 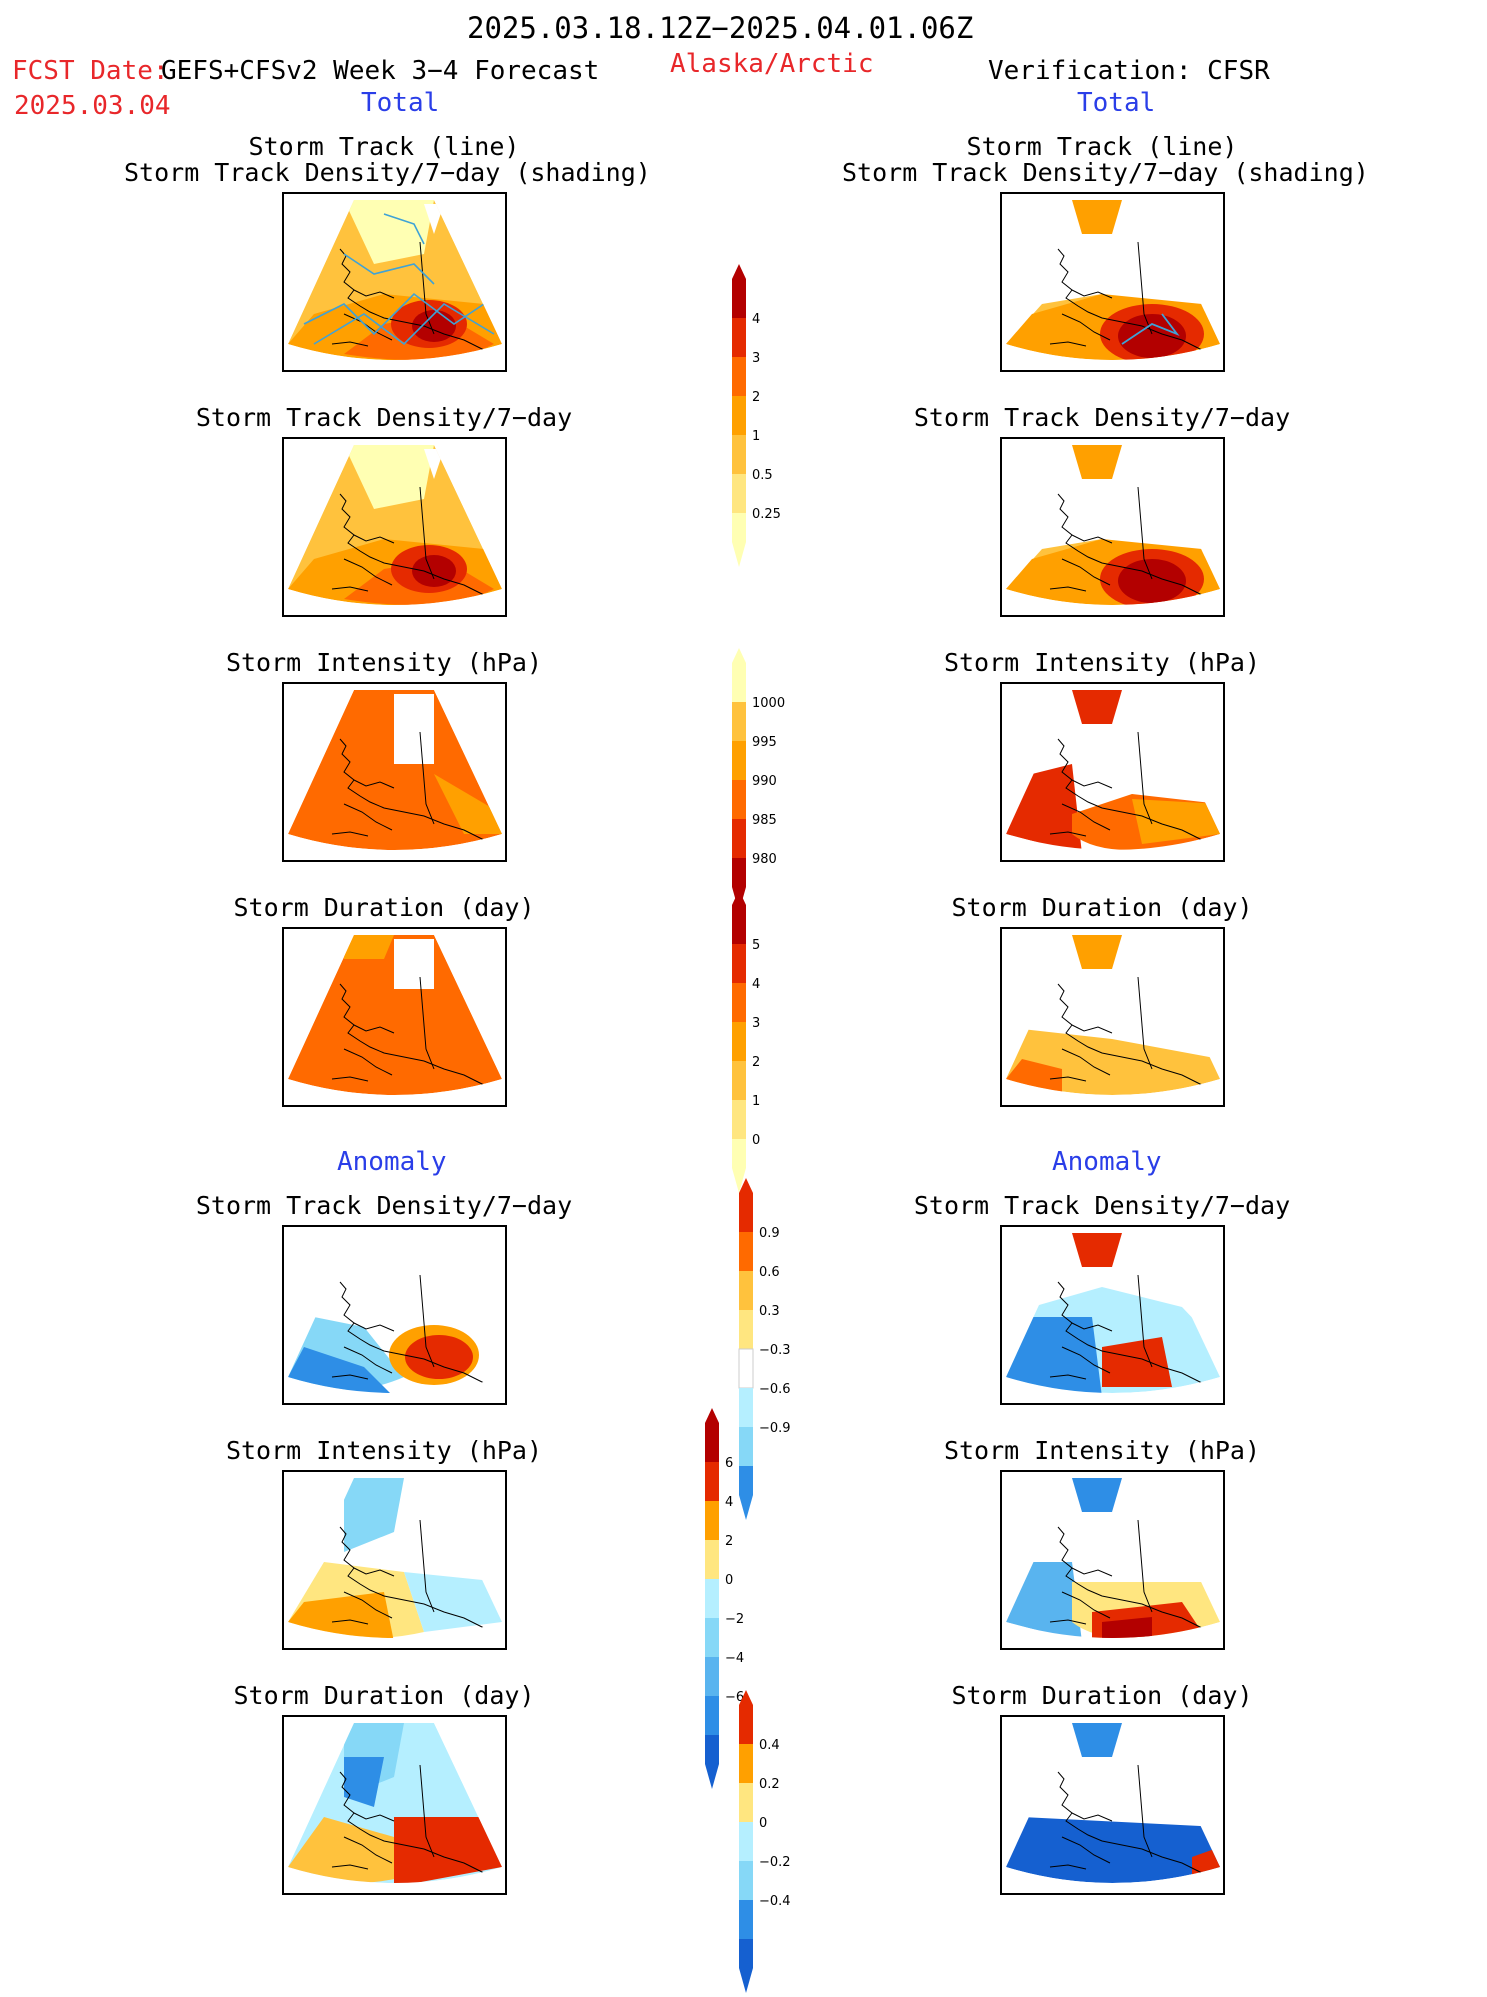 What do you see at coordinates (384, 1205) in the screenshot?
I see `left-anom-density-title: Storm Track Density/7−day` at bounding box center [384, 1205].